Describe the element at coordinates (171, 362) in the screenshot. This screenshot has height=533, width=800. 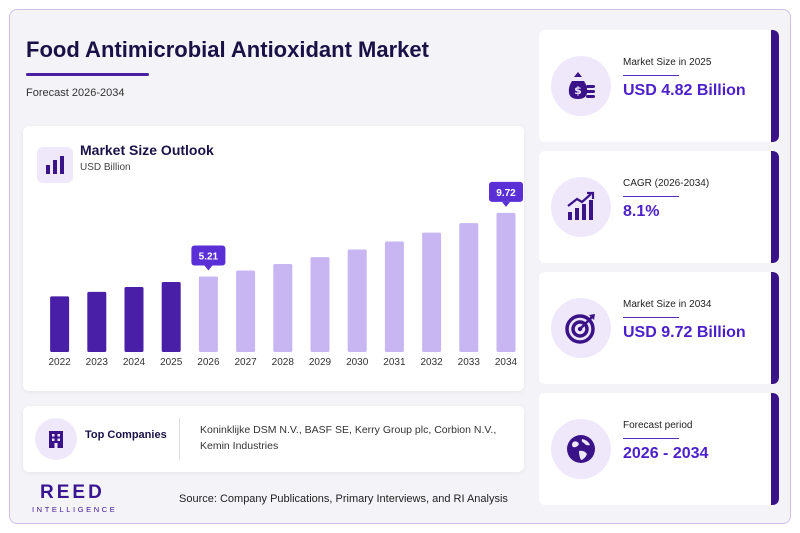
I see `x-tick-label: 2025` at that location.